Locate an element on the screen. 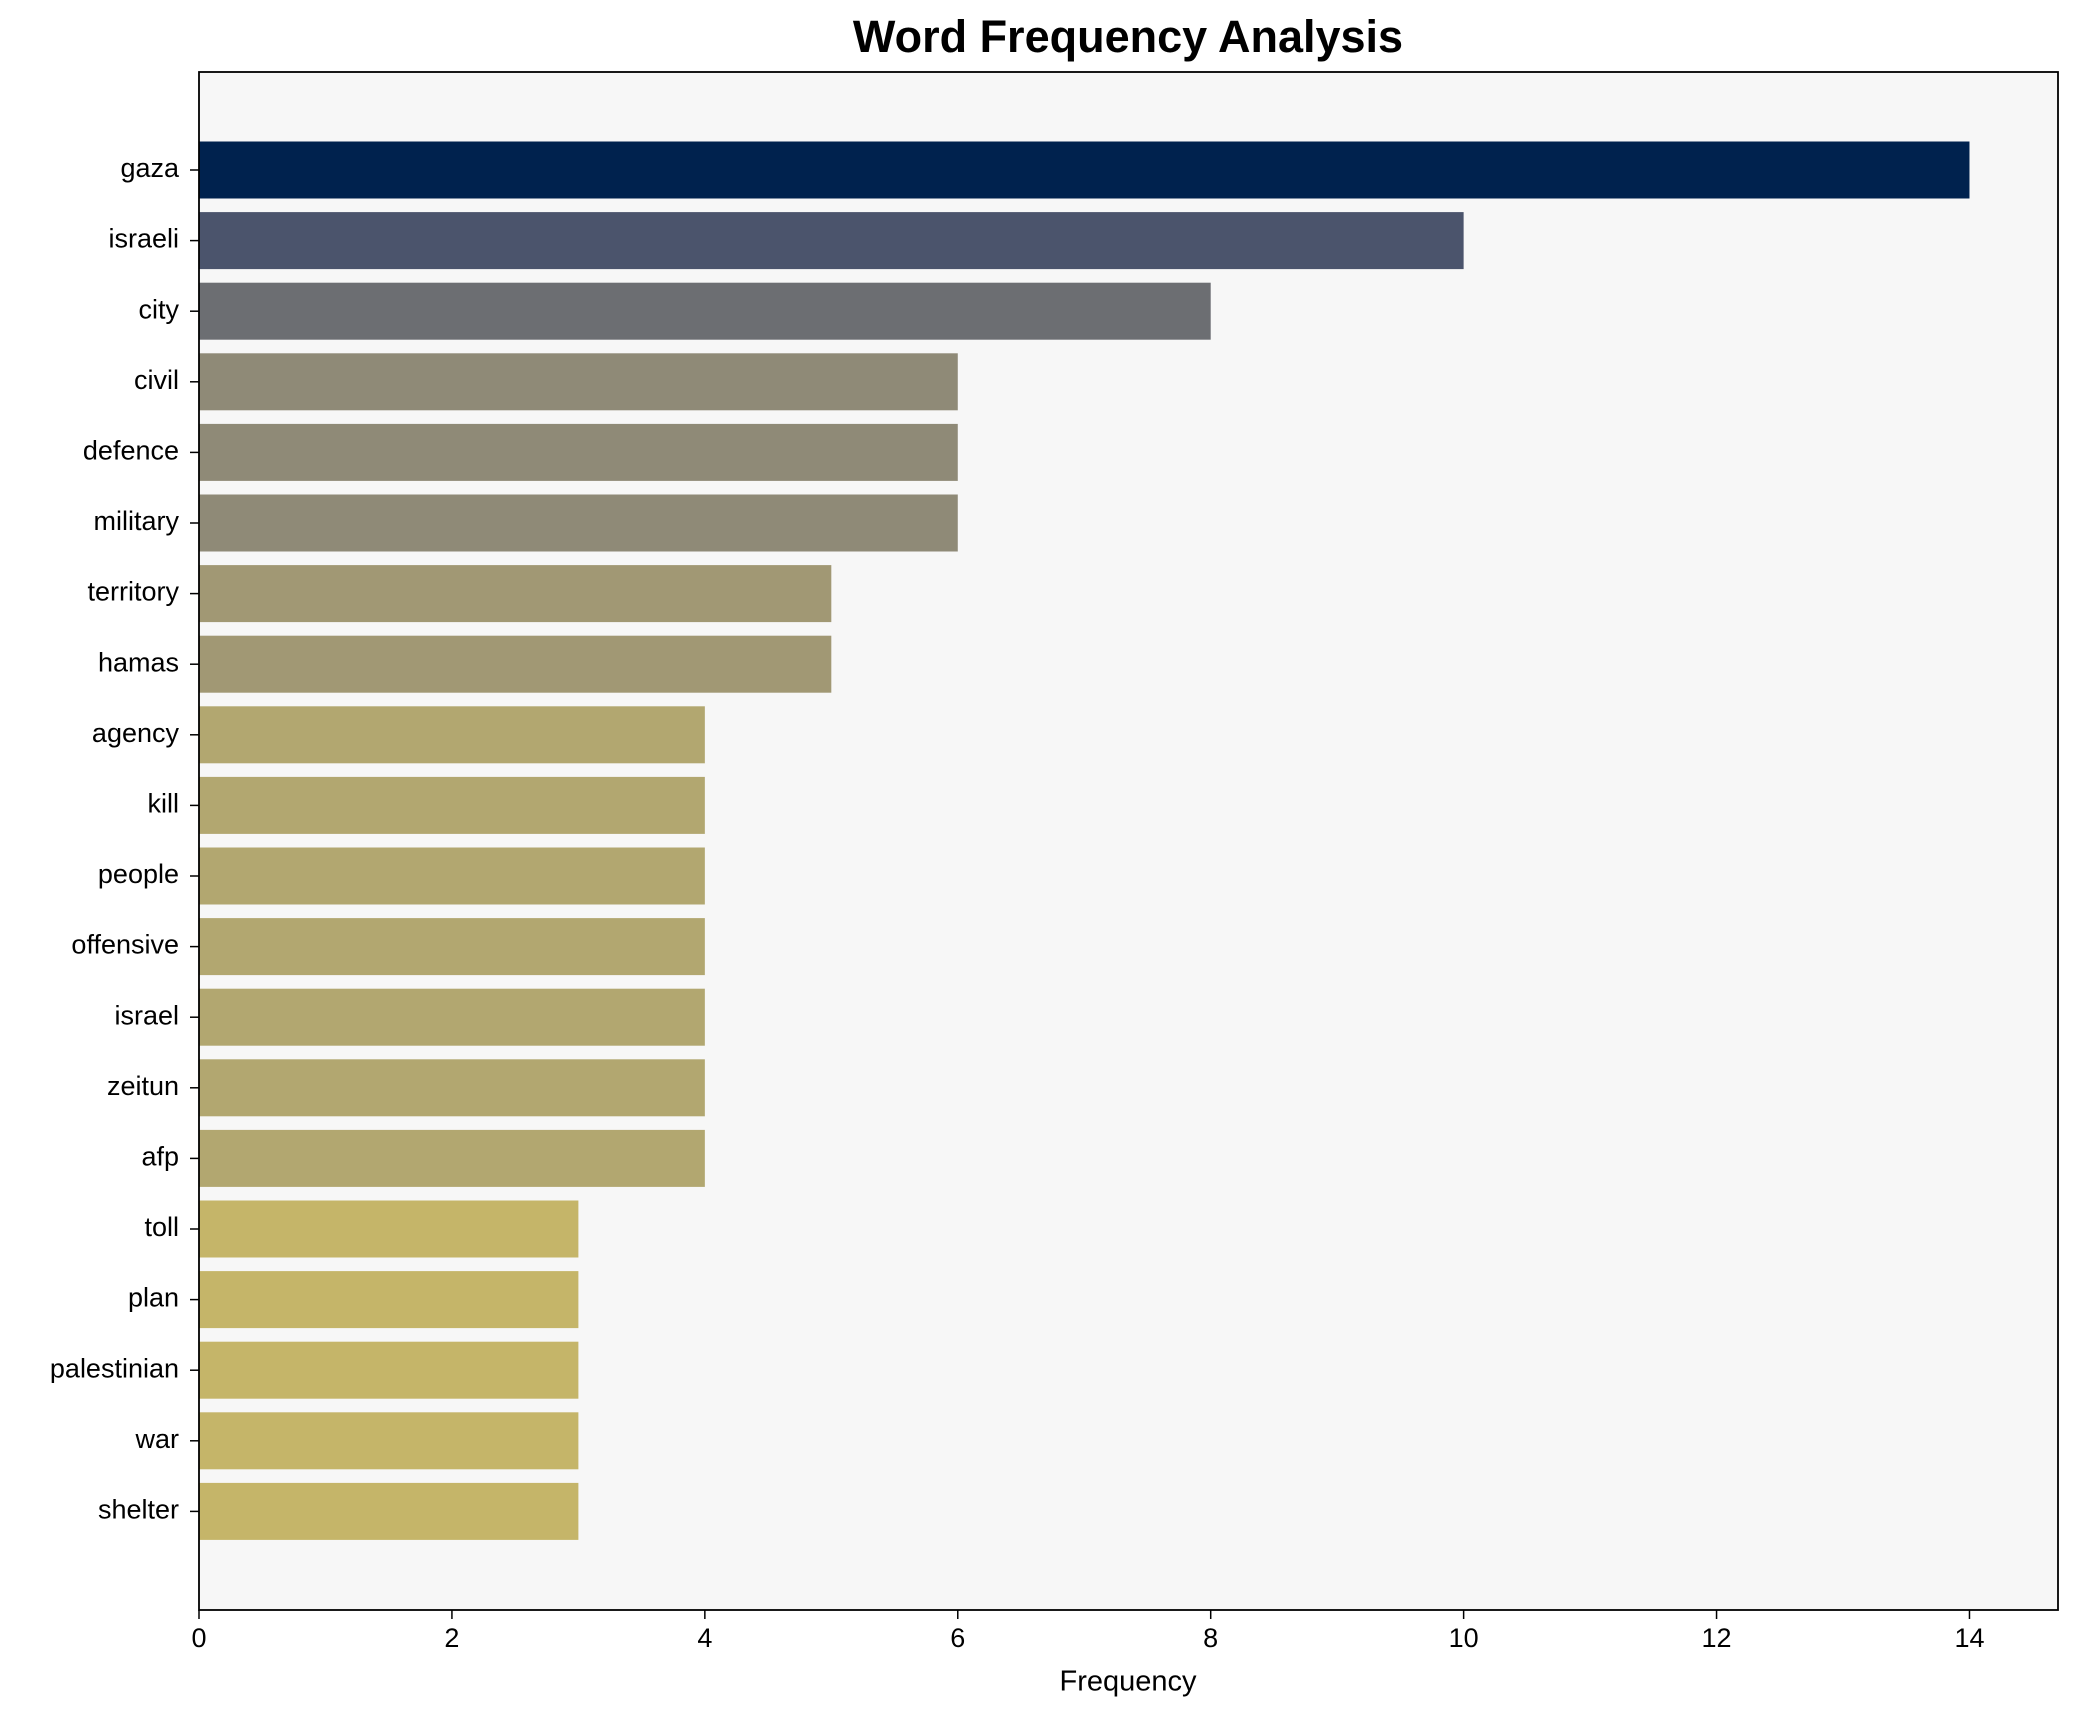 This screenshot has width=2078, height=1727. y-tick-label: kill is located at coordinates (164, 804).